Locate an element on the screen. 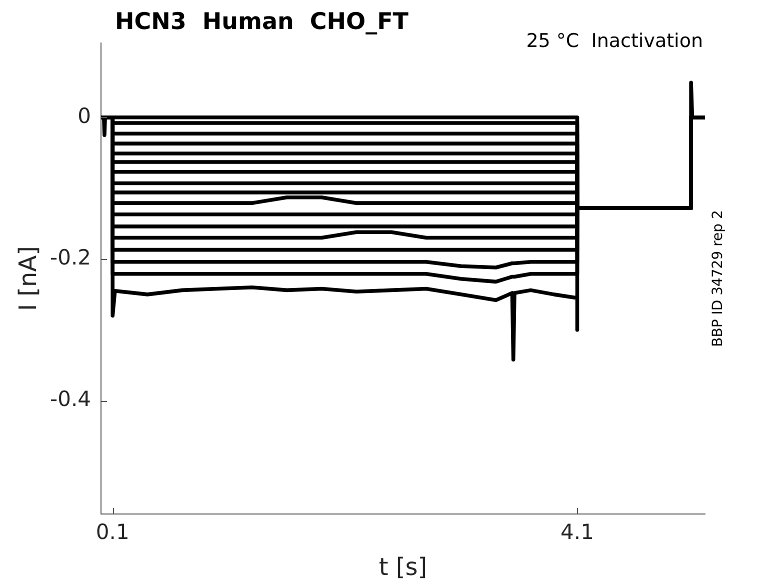 This screenshot has height=583, width=778. x-axis-title: t [s] is located at coordinates (403, 567).